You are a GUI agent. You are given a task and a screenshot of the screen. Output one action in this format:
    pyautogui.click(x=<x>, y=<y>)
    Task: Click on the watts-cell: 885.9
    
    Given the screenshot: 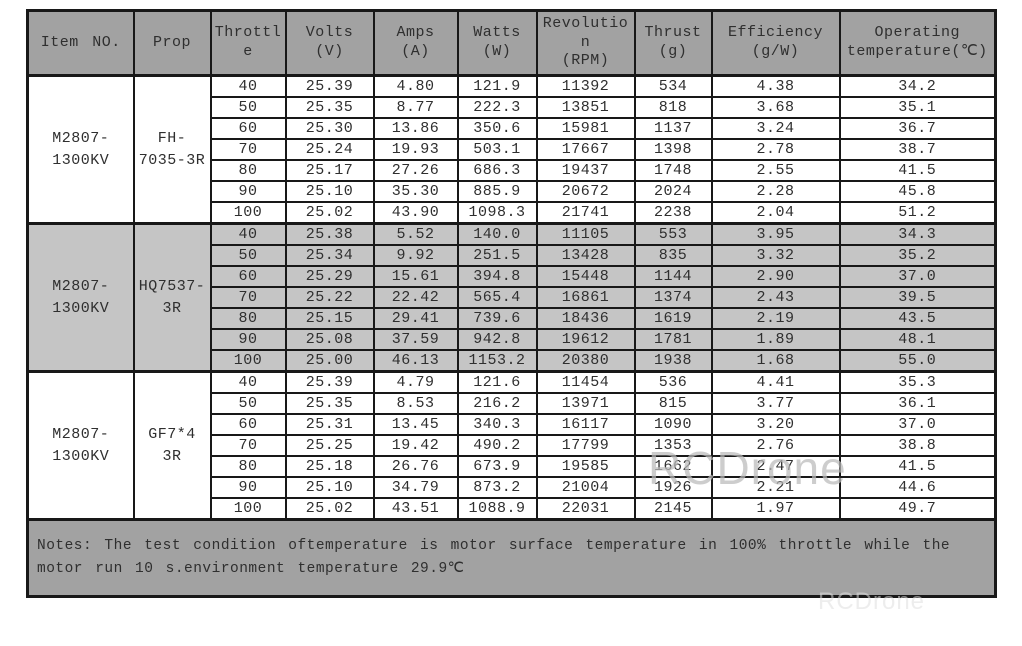 What is the action you would take?
    pyautogui.click(x=497, y=191)
    